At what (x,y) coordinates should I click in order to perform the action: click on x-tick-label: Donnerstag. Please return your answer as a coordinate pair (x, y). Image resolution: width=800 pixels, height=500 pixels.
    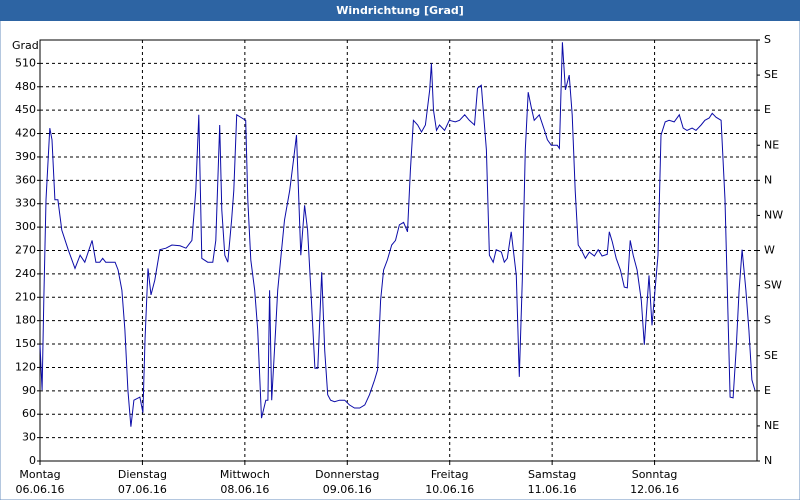
    Looking at the image, I should click on (347, 474).